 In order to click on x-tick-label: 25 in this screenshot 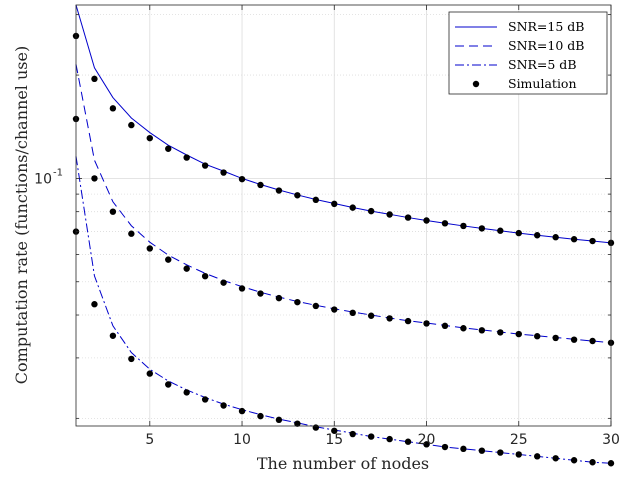, I will do `click(519, 440)`.